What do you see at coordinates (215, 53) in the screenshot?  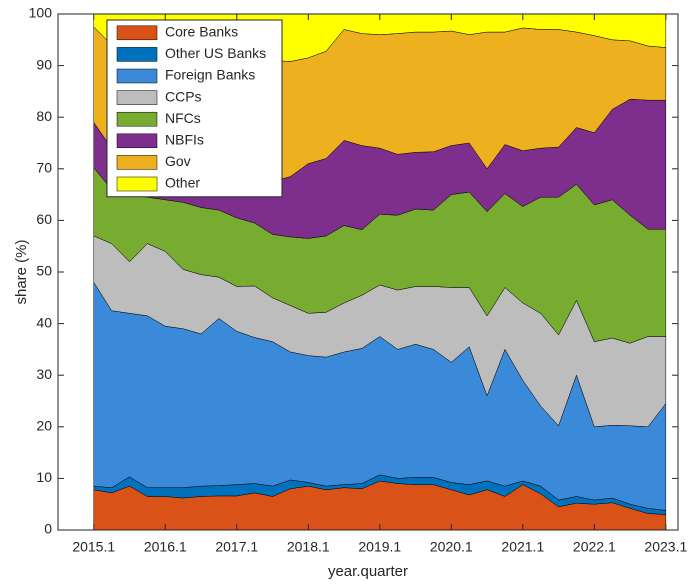 I see `legend-label: Other US Banks` at bounding box center [215, 53].